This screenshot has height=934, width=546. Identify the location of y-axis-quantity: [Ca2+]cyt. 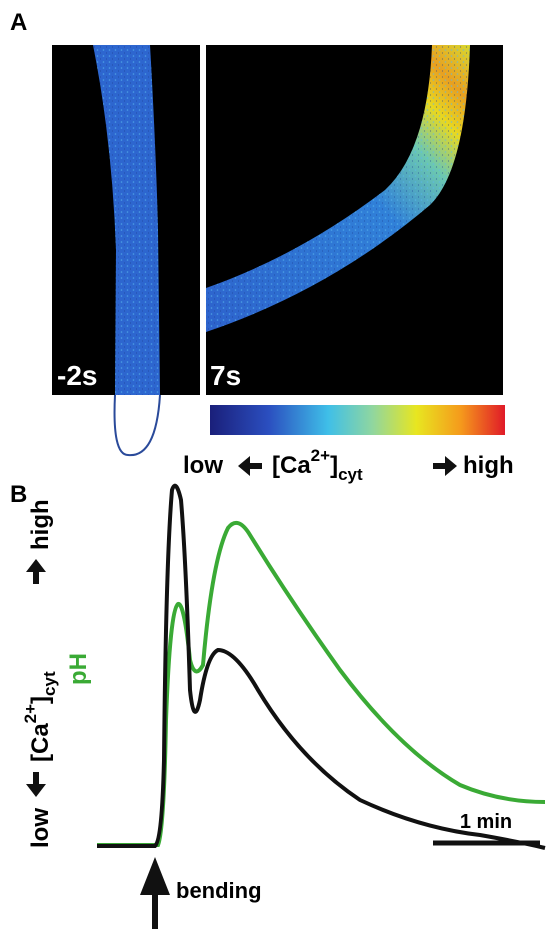
(40, 716).